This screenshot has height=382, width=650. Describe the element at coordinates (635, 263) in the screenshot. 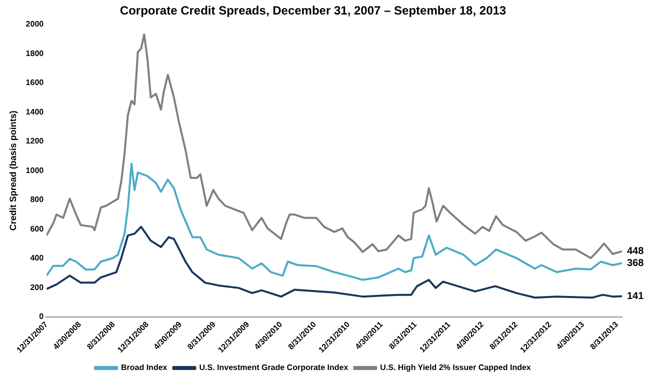

I see `annotation: 368` at that location.